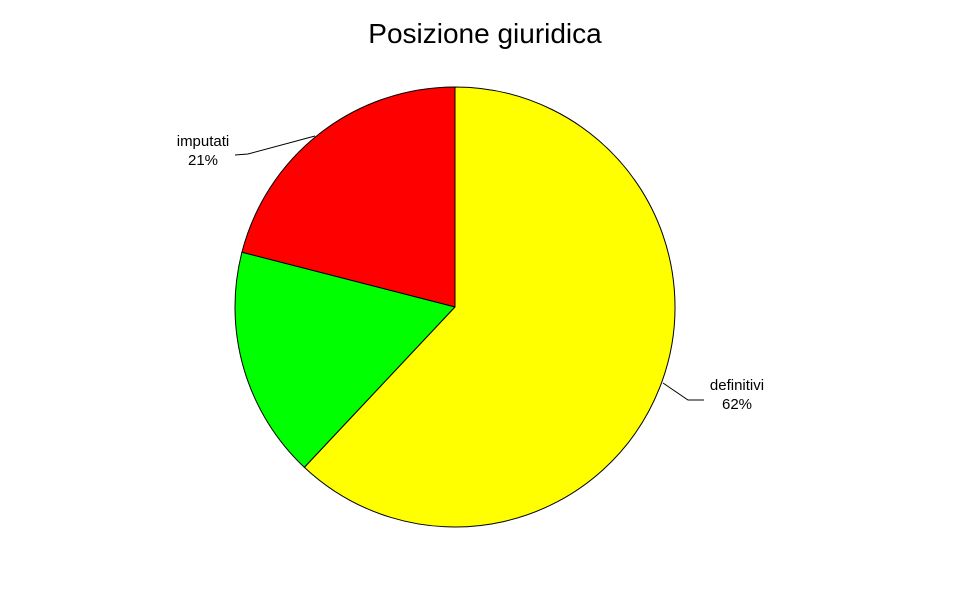 The height and width of the screenshot is (604, 970). What do you see at coordinates (737, 385) in the screenshot?
I see `slice-label-name: definitivi` at bounding box center [737, 385].